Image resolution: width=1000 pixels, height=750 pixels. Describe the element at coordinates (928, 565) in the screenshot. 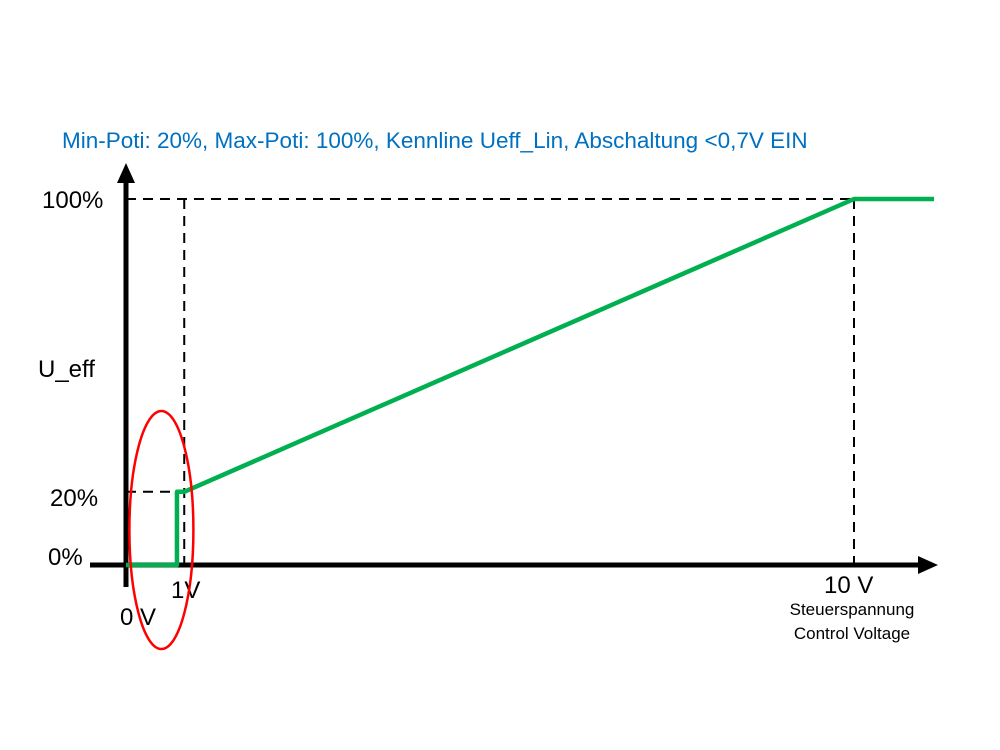

I see `x-axis-arrowhead` at that location.